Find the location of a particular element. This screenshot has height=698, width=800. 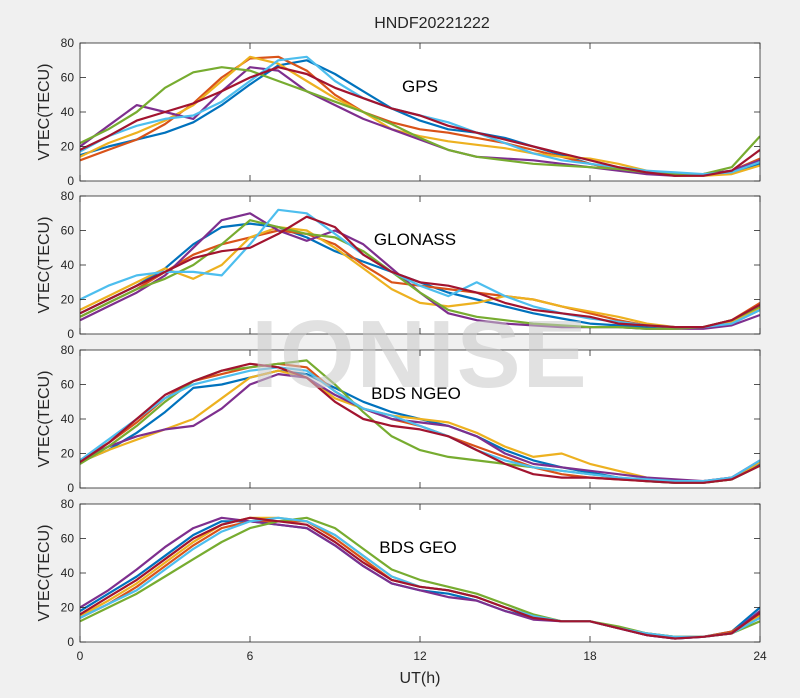

panel-label: GPS is located at coordinates (420, 86).